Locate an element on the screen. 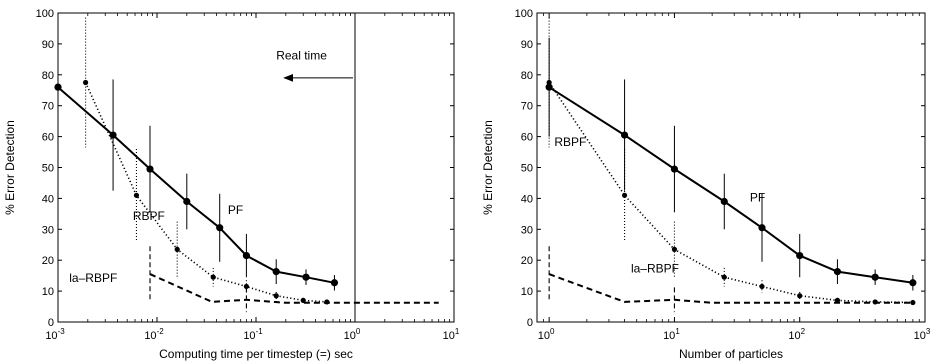 This screenshot has height=364, width=931. x-tick-label: 10⁻² is located at coordinates (154, 334).